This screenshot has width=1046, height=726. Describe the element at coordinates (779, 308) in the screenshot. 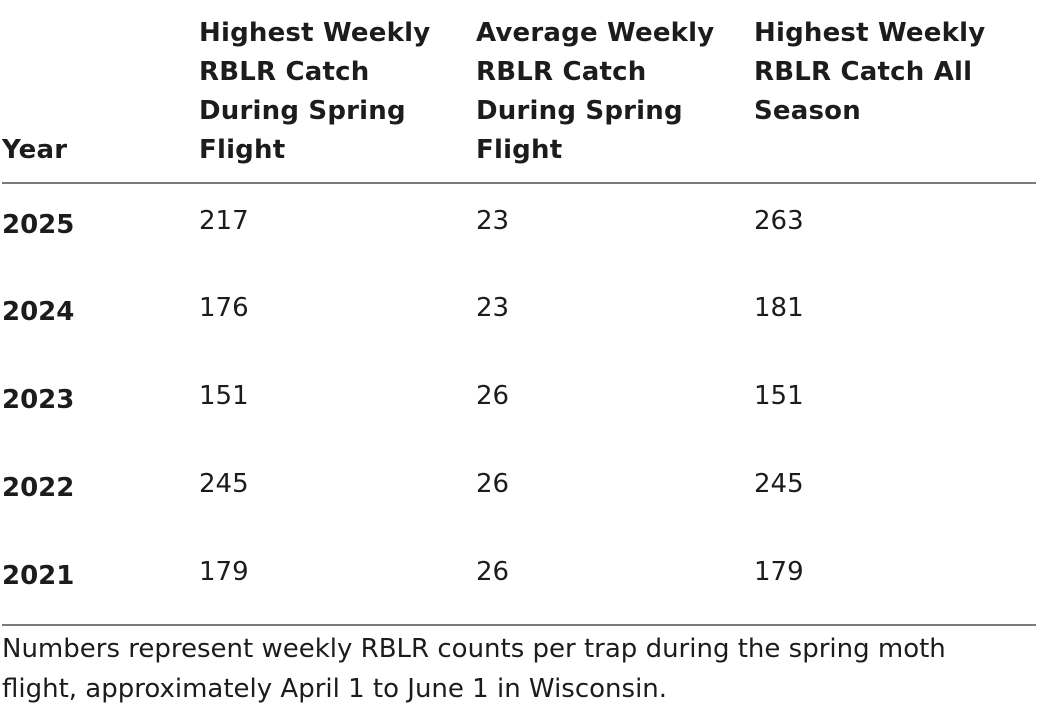

I see `cell-highest-season: 181` at that location.